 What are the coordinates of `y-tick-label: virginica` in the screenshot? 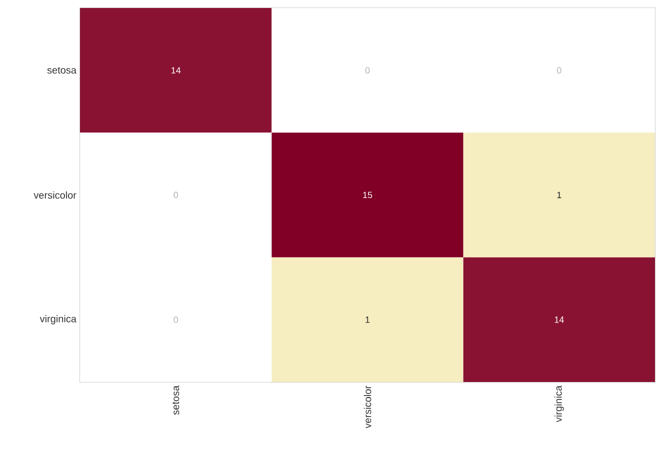 It's located at (58, 319).